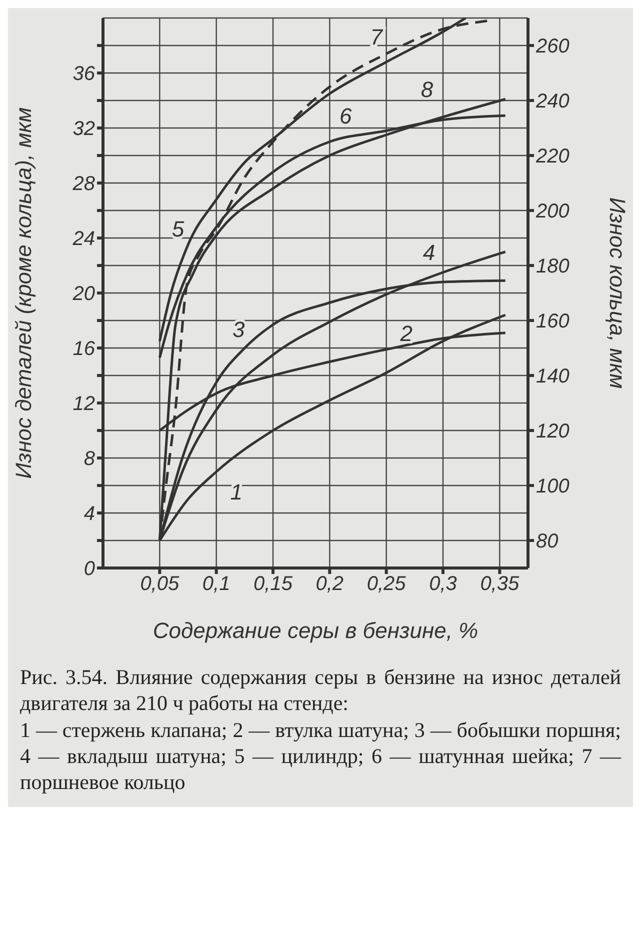 The image size is (641, 946). I want to click on series-label: 8, so click(427, 89).